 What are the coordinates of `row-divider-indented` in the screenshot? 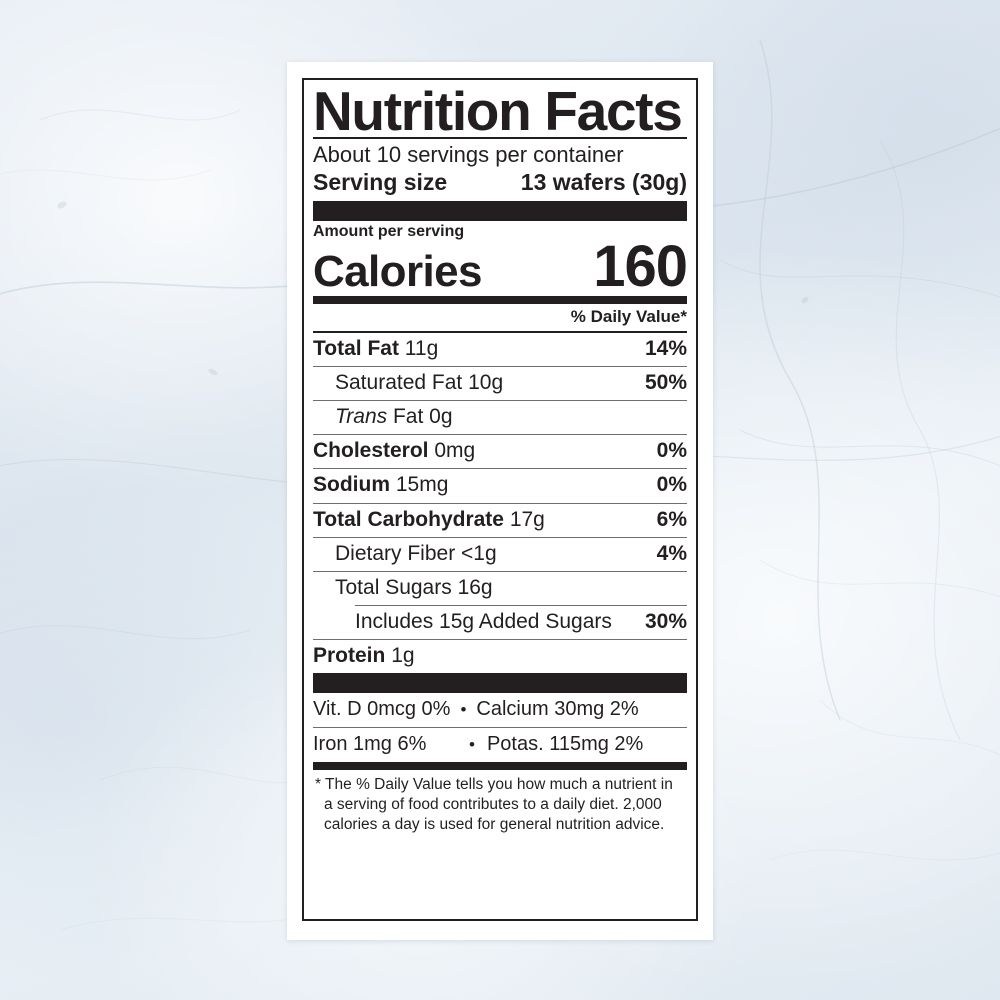 It's located at (521, 605).